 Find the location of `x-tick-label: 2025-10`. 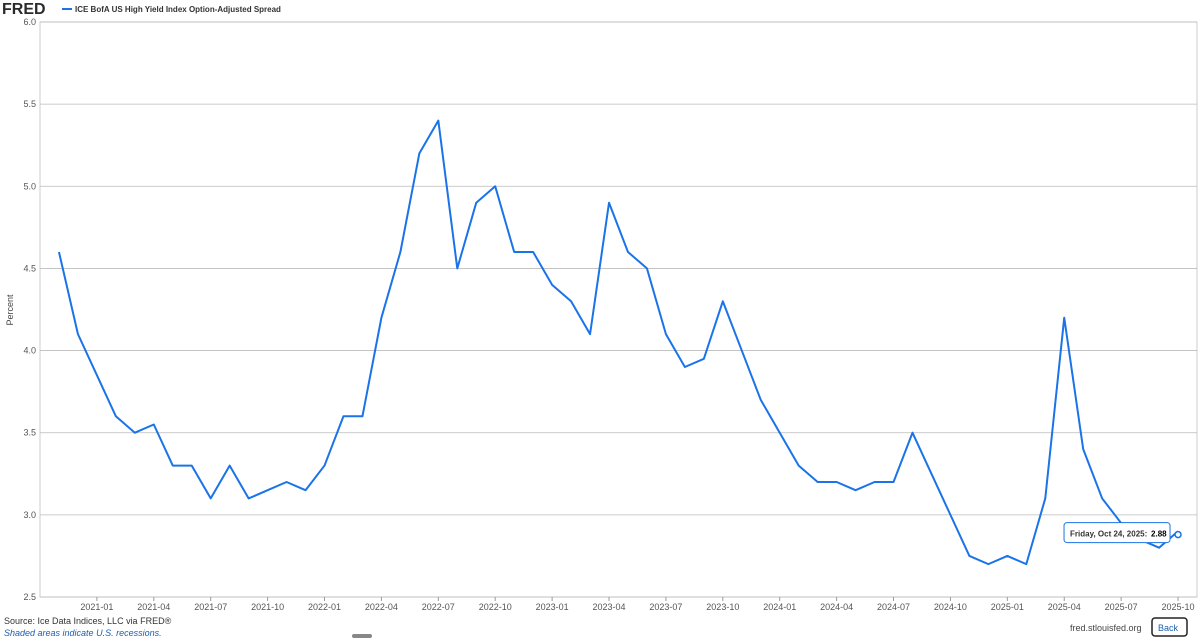

x-tick-label: 2025-10 is located at coordinates (1178, 607).